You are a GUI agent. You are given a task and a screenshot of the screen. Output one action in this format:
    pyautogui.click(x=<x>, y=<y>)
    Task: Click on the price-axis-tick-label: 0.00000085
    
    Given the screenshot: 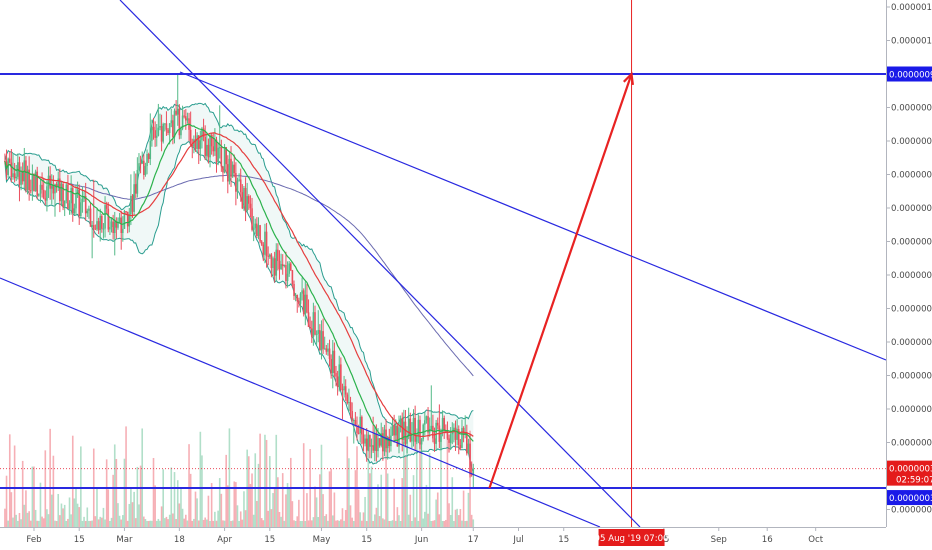 What is the action you would take?
    pyautogui.click(x=911, y=142)
    